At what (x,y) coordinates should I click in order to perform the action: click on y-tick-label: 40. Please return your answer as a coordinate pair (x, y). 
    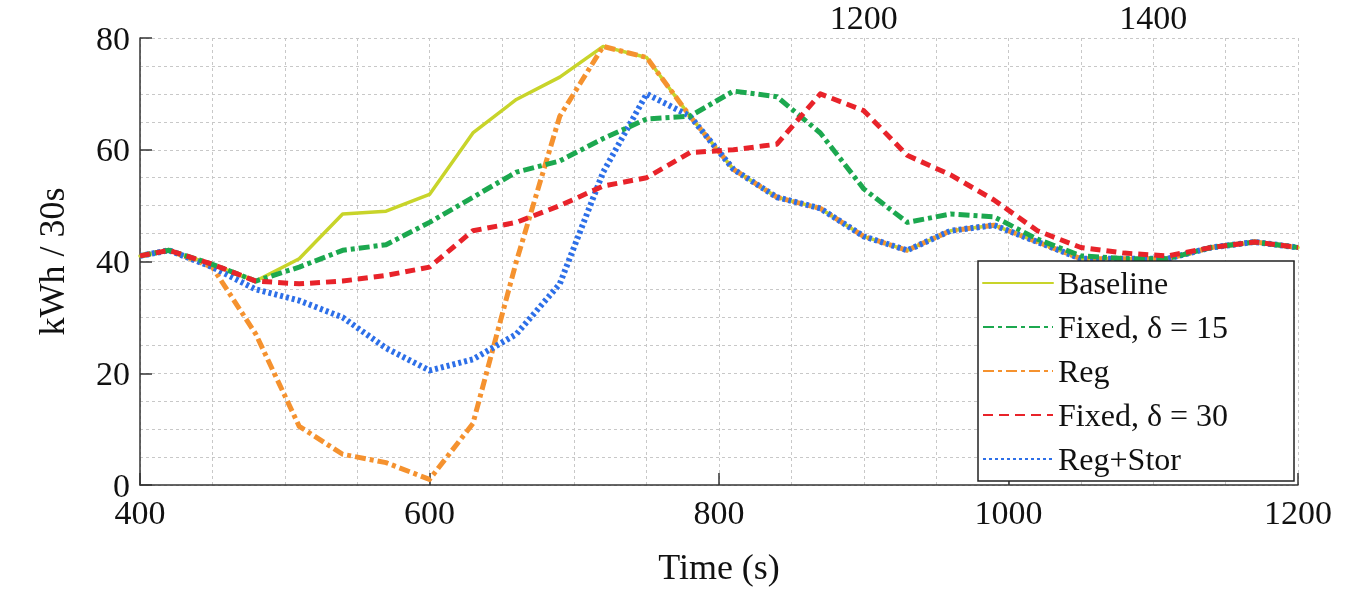
    Looking at the image, I should click on (113, 261).